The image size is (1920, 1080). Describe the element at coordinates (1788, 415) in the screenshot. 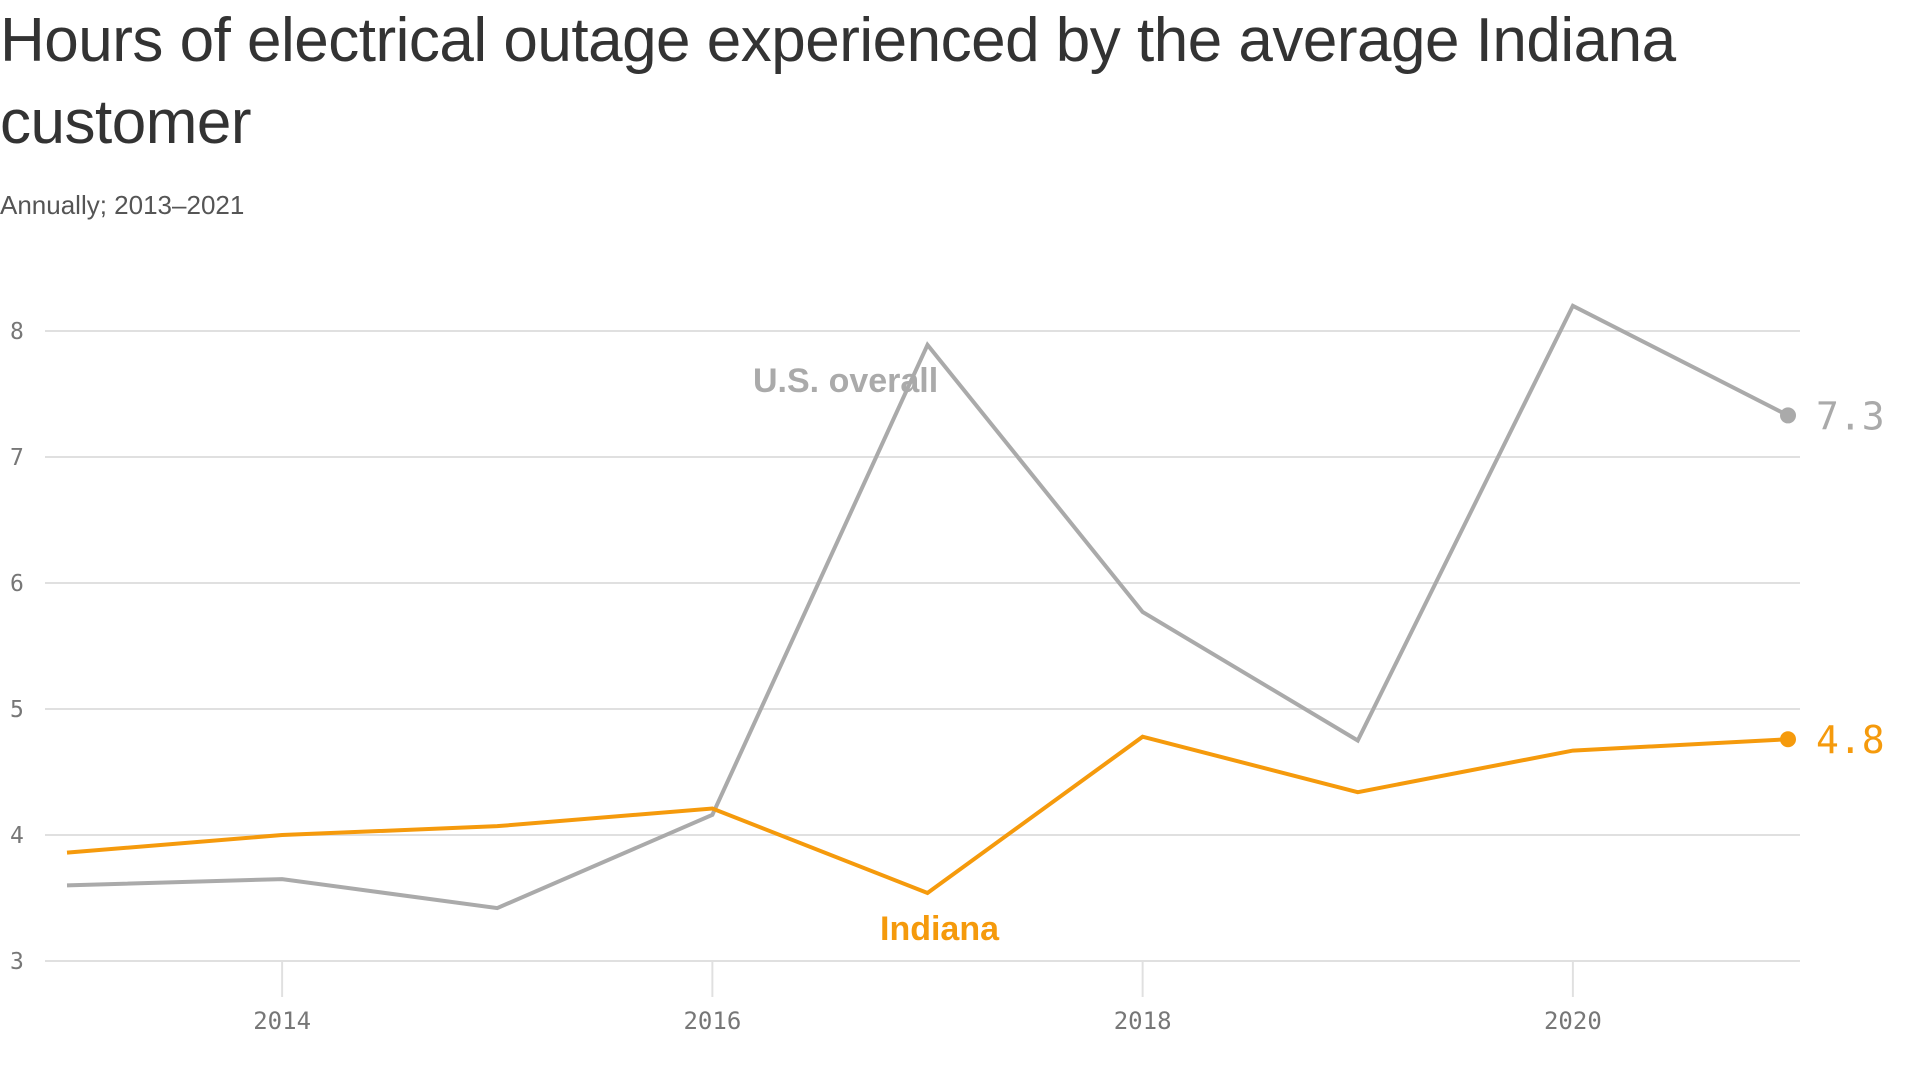

I see `end-point-us-overall` at that location.